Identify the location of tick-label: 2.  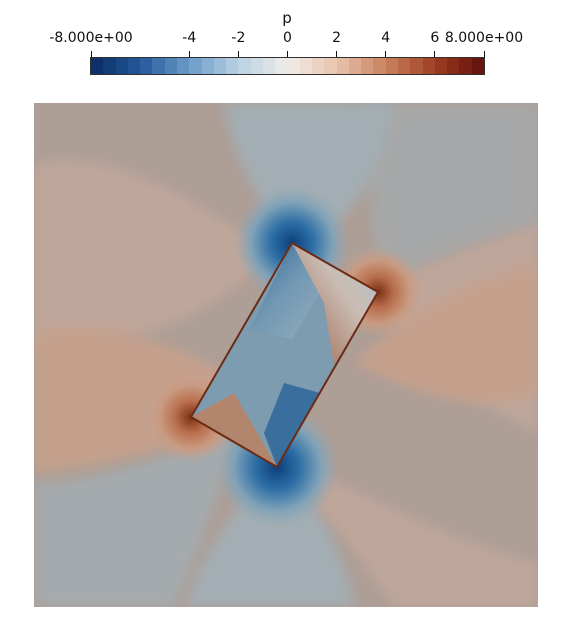
(337, 38).